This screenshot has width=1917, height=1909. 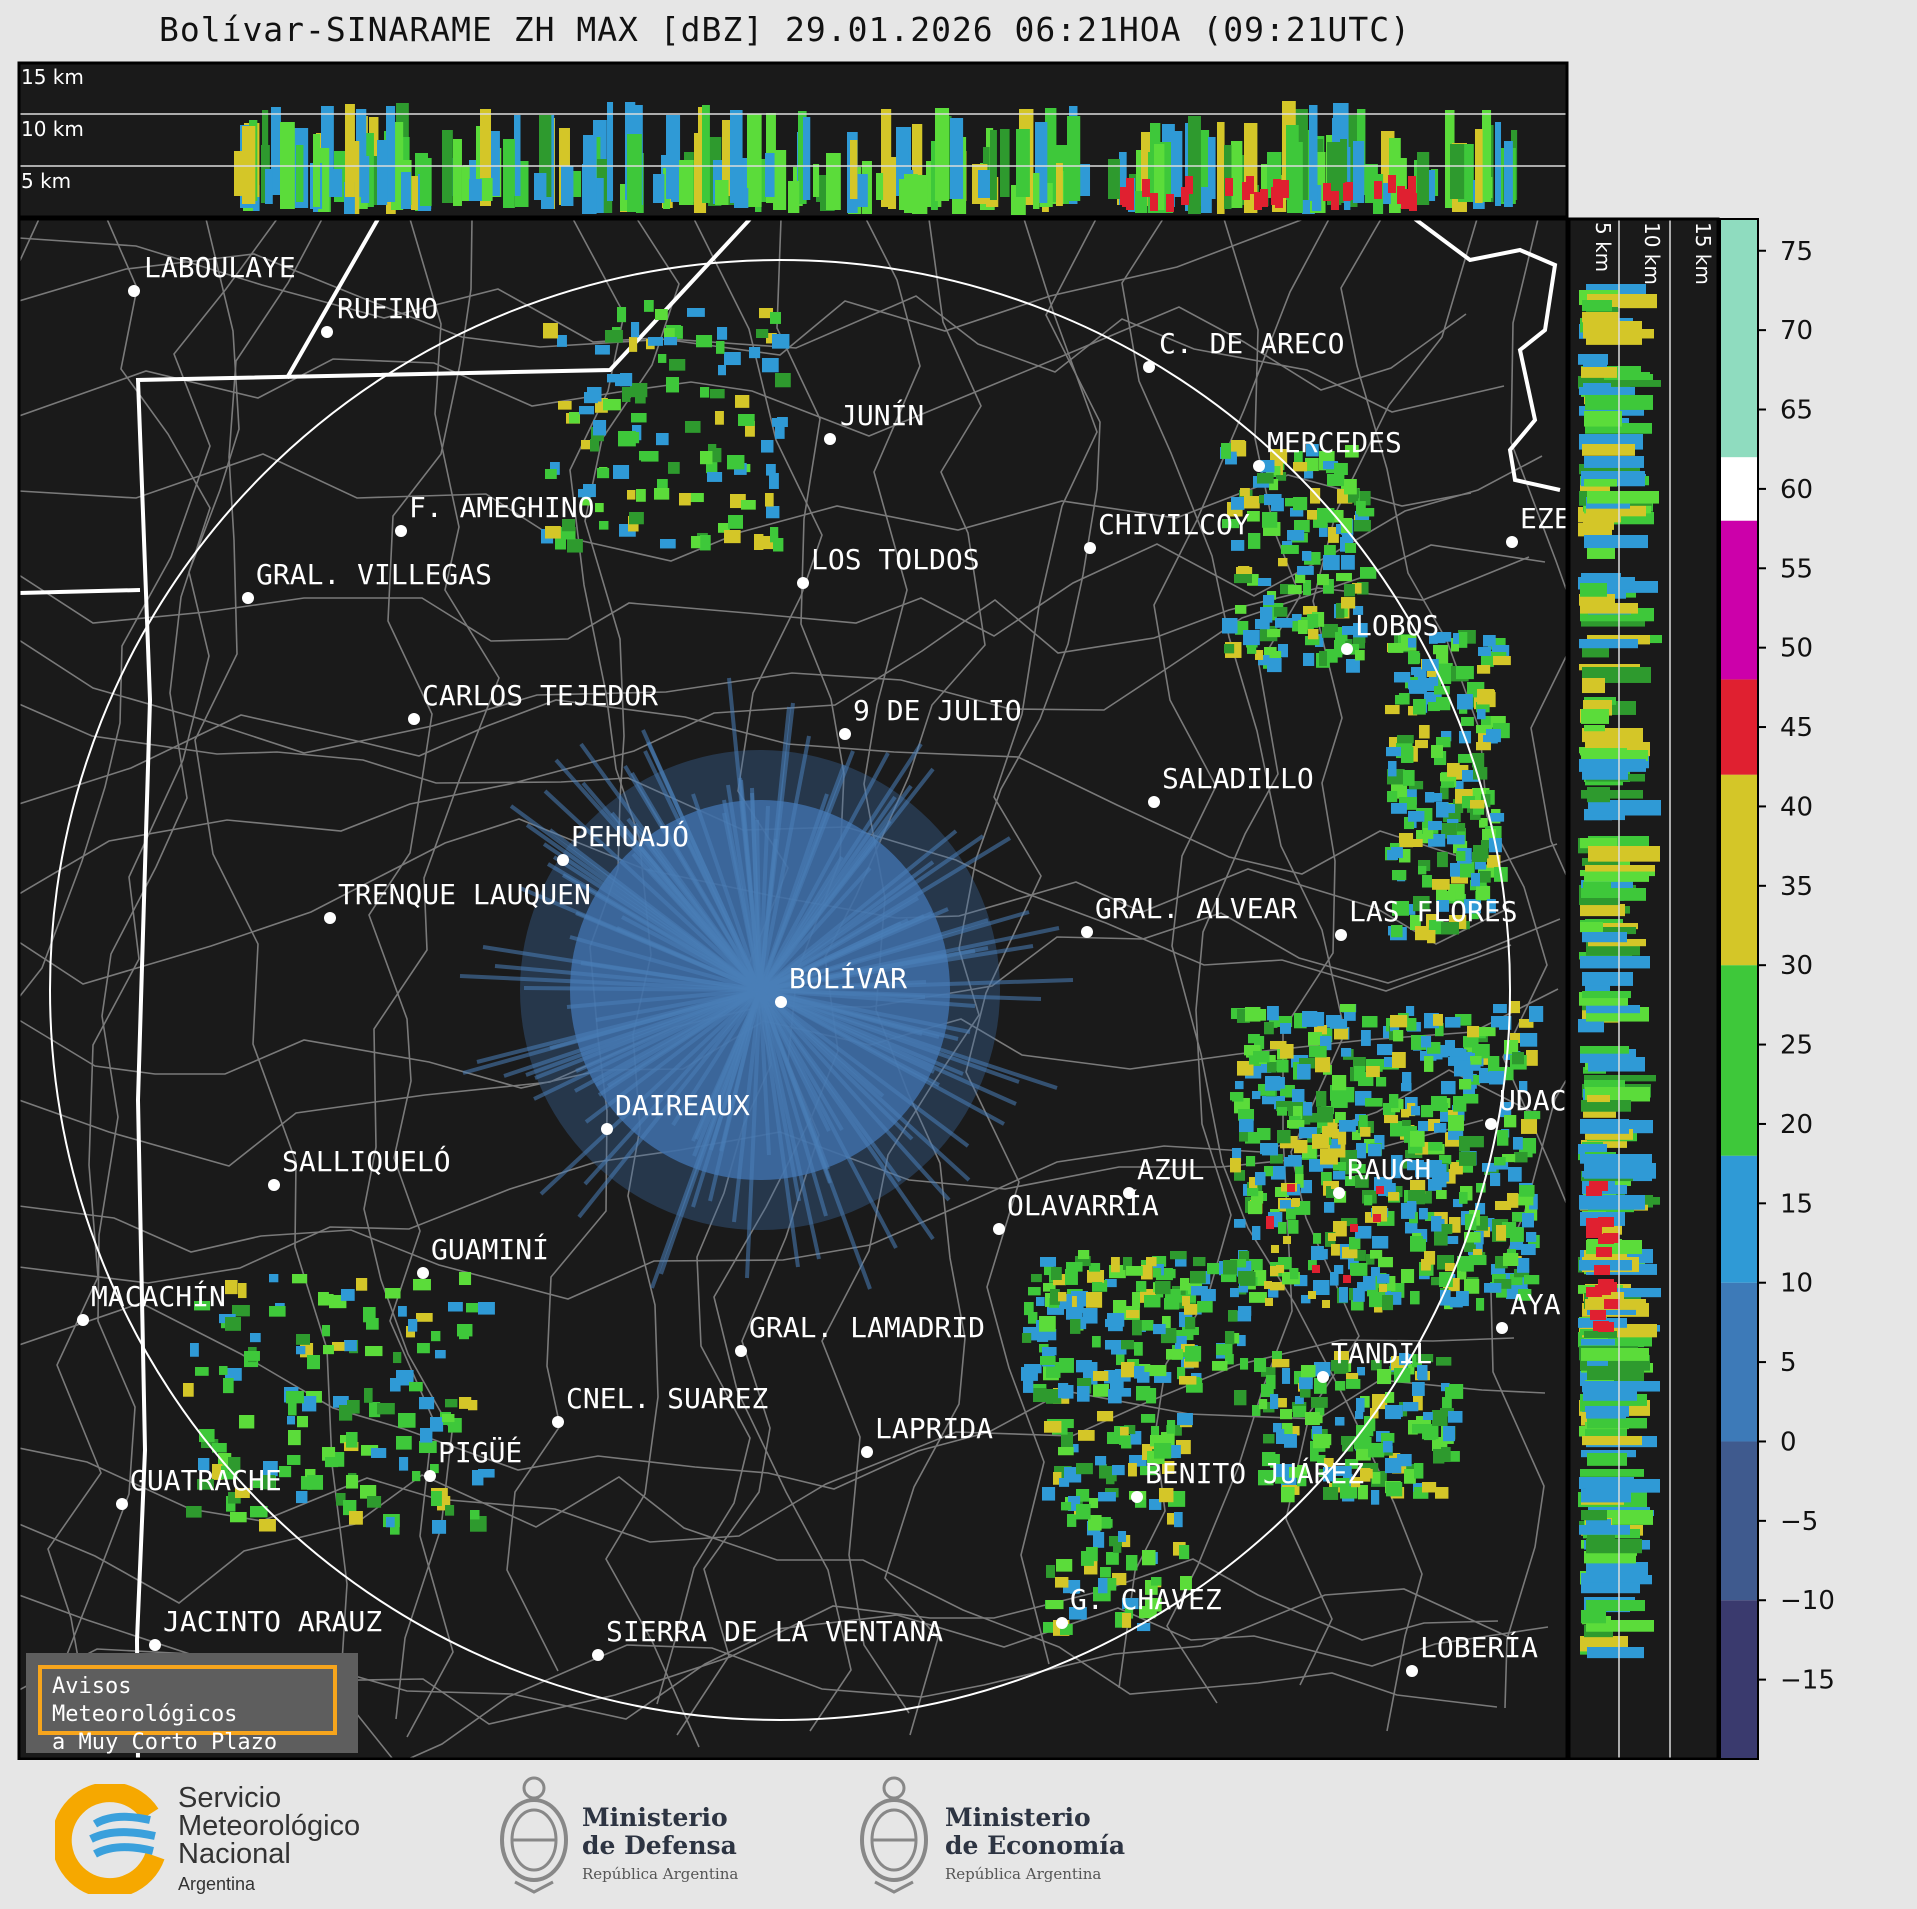 I want to click on city-label: GRAL. ALVEAR, so click(x=1196, y=908).